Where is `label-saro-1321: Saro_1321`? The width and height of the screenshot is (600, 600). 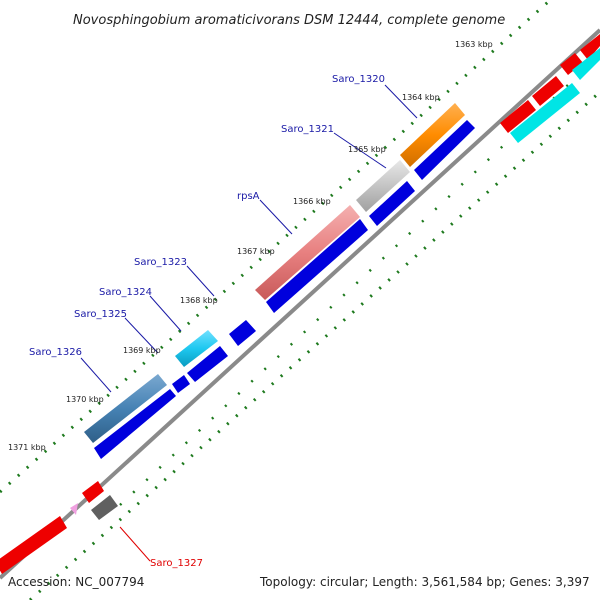 label-saro-1321: Saro_1321 is located at coordinates (307, 129).